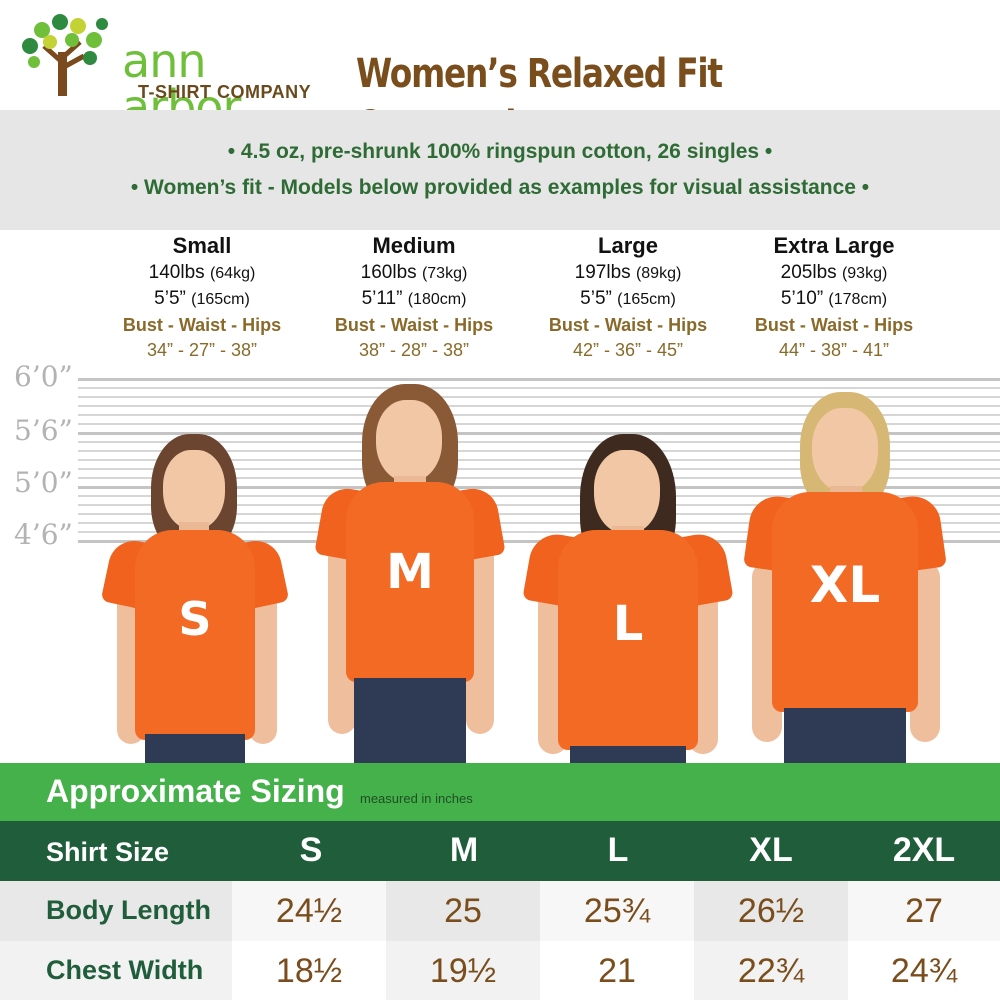  I want to click on model-size-label: Large, so click(628, 245).